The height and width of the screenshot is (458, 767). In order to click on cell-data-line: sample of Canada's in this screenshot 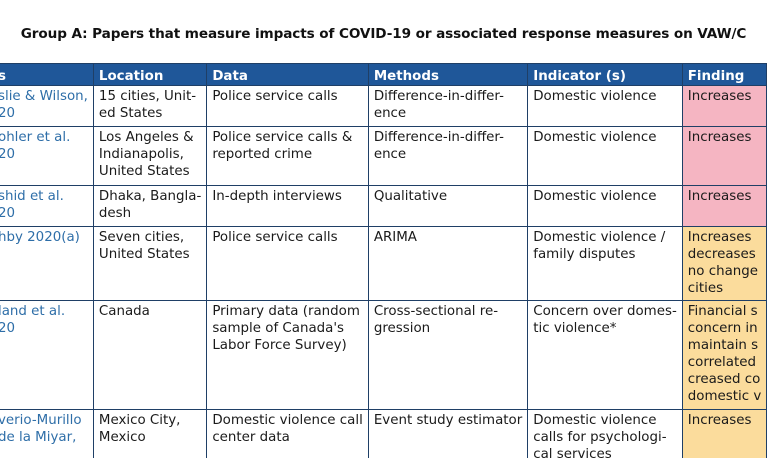, I will do `click(278, 328)`.